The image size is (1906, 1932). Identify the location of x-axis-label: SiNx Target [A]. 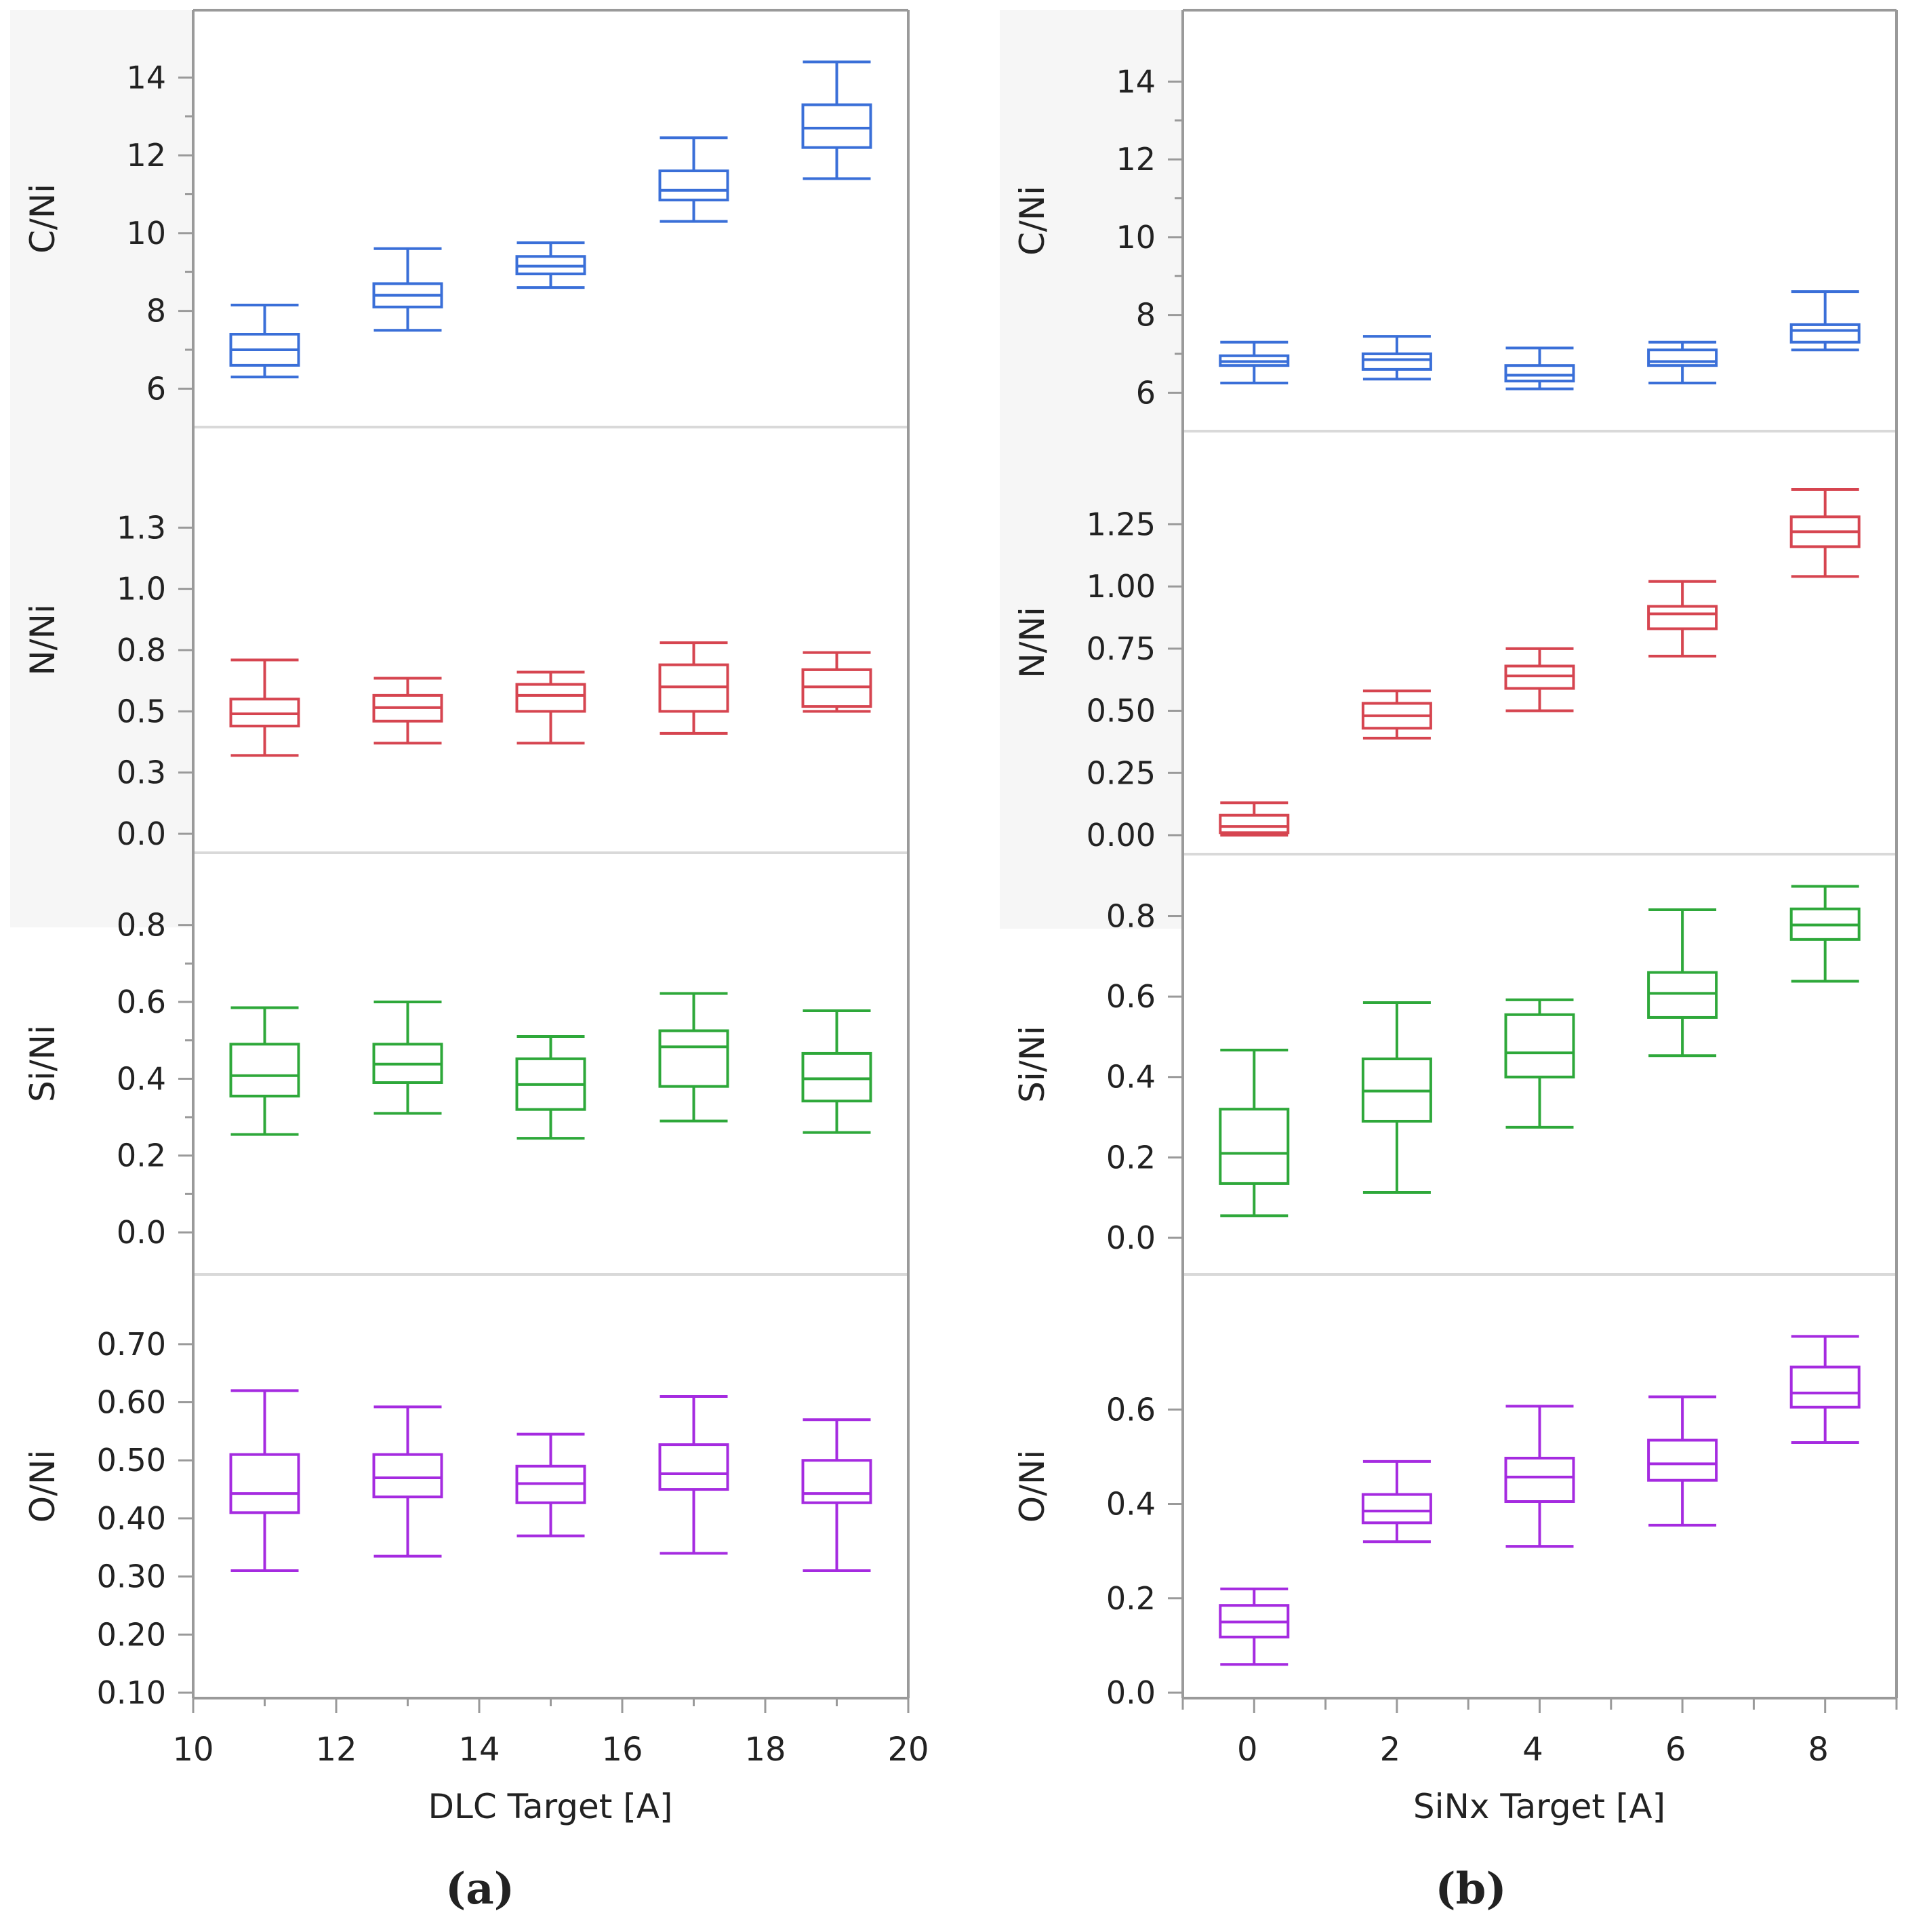
(1539, 1806).